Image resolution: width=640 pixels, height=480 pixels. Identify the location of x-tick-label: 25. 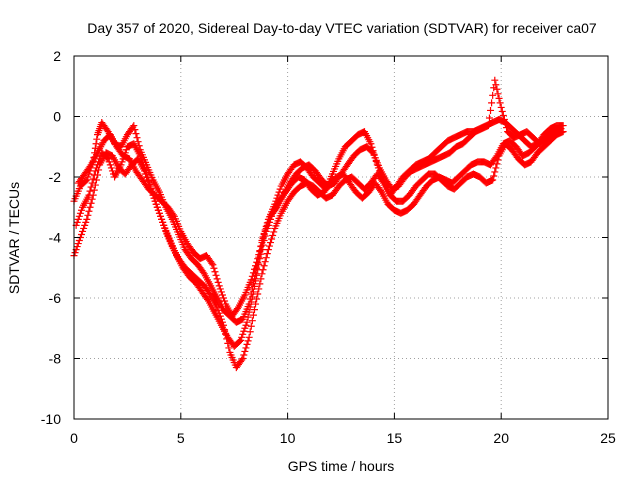
(608, 438).